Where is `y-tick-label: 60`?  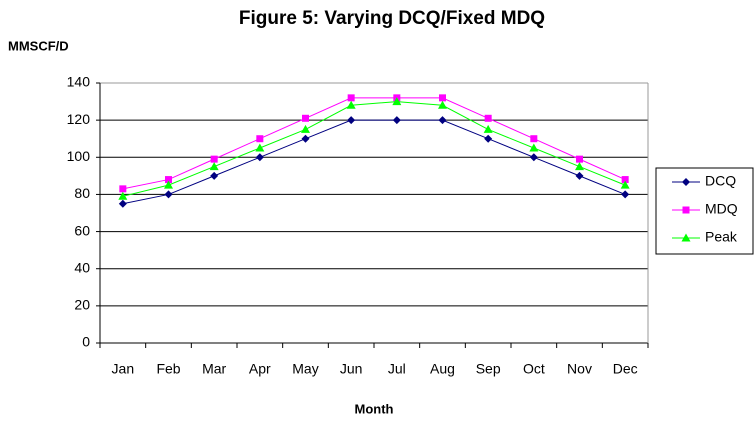 y-tick-label: 60 is located at coordinates (82, 230).